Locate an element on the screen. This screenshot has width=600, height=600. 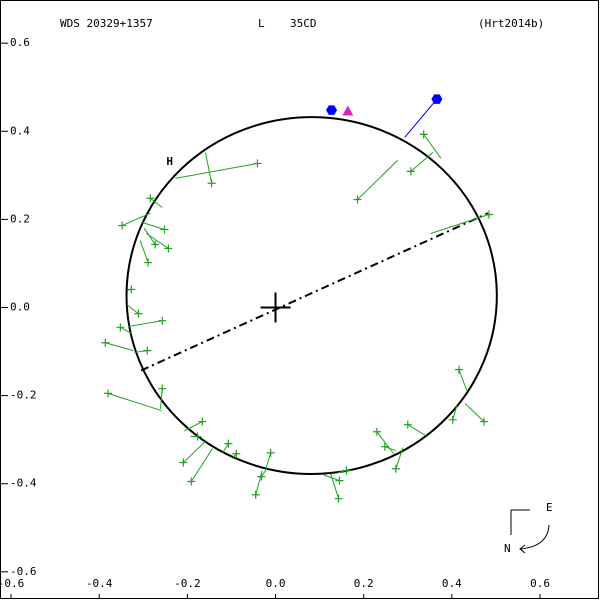
y-tick-label: 0.4 is located at coordinates (20, 130).